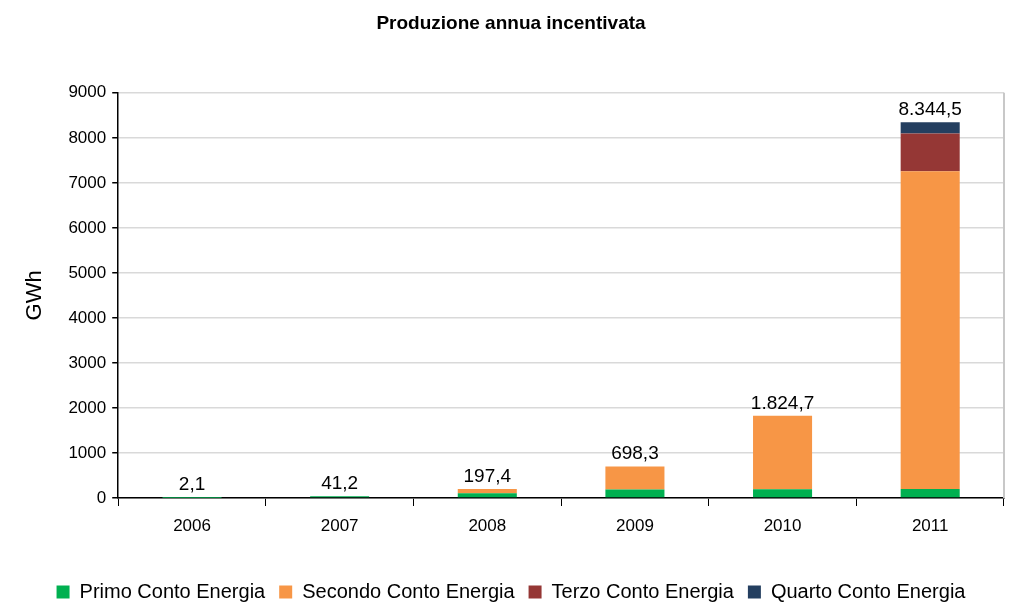 The width and height of the screenshot is (1021, 612). Describe the element at coordinates (87, 182) in the screenshot. I see `y-tick-label: 7000` at that location.